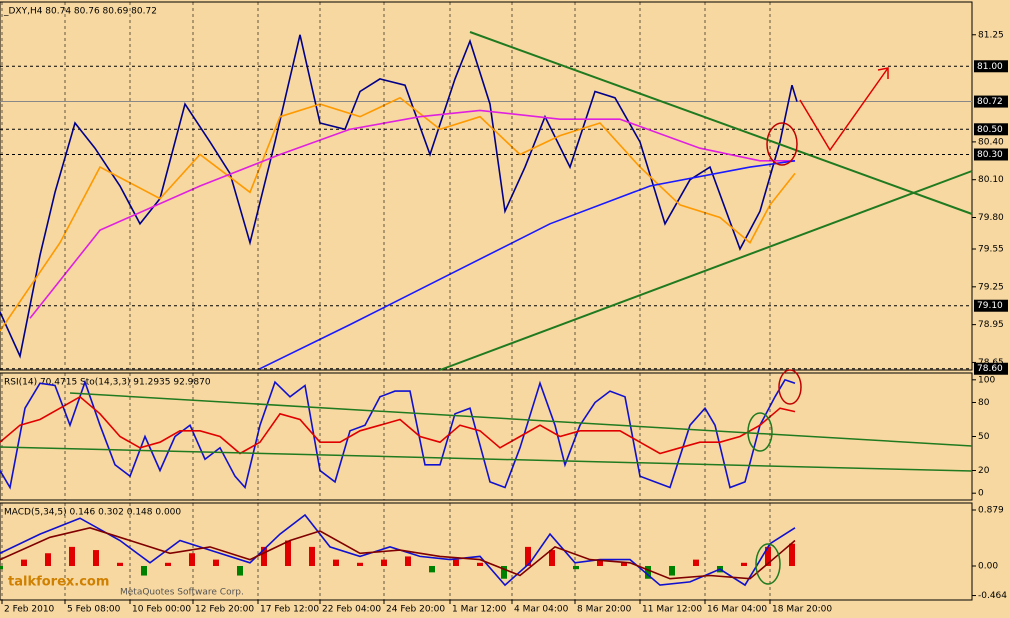 The height and width of the screenshot is (618, 1010). Describe the element at coordinates (844, 109) in the screenshot. I see `forecast-arrow` at that location.